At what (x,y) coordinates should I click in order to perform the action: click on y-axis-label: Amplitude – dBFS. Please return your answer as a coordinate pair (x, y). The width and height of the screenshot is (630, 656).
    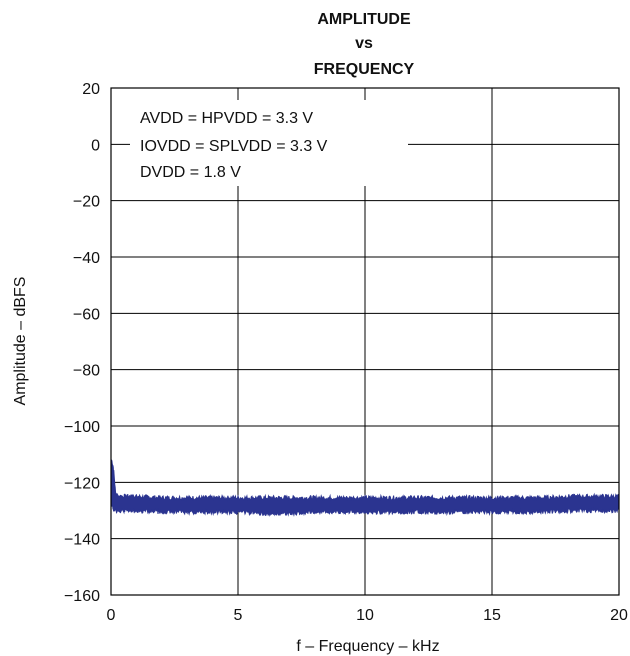
    Looking at the image, I should click on (20, 341).